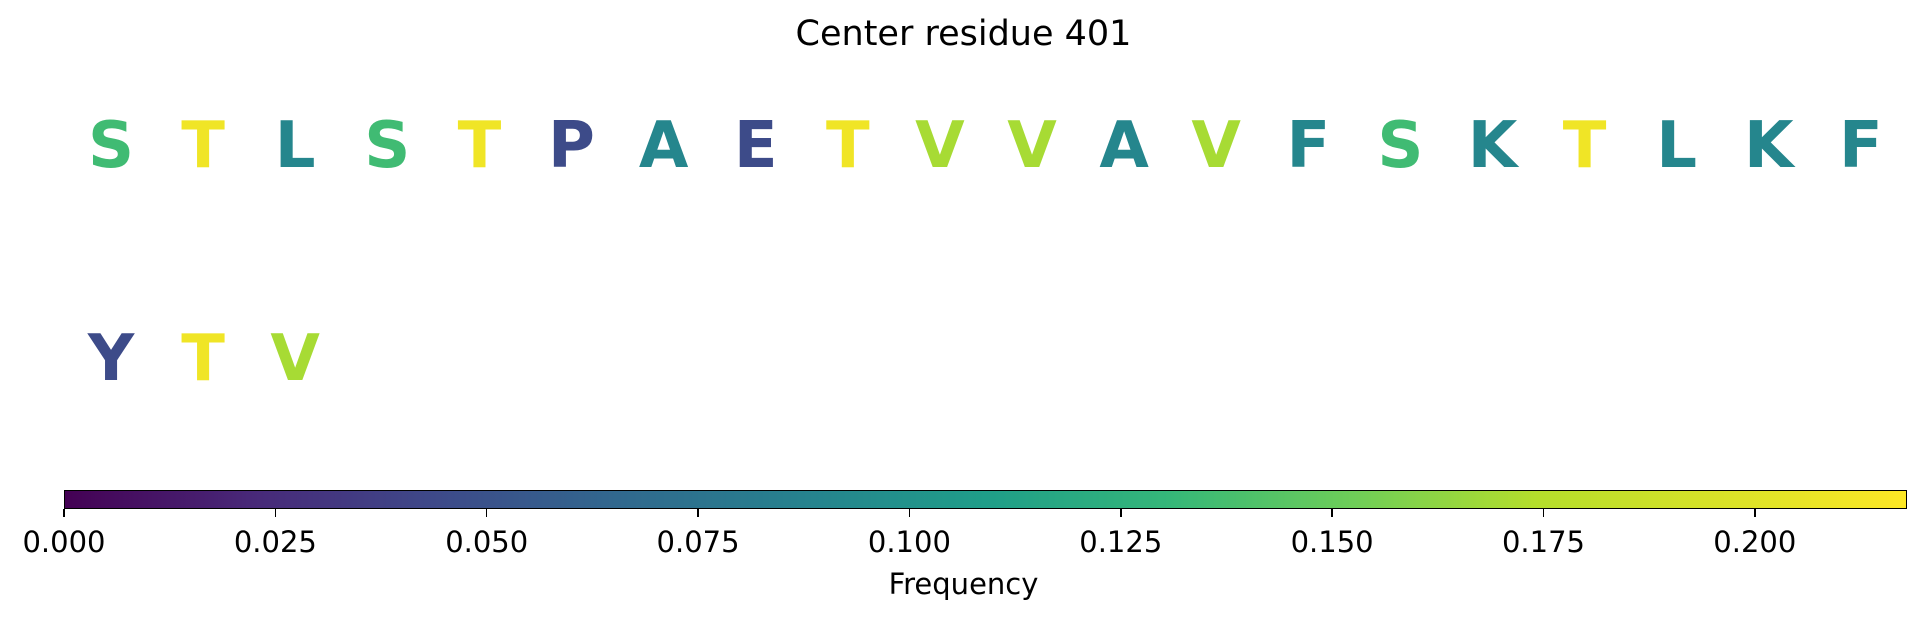  Describe the element at coordinates (909, 542) in the screenshot. I see `colorbar-tick-label: 0.100` at that location.